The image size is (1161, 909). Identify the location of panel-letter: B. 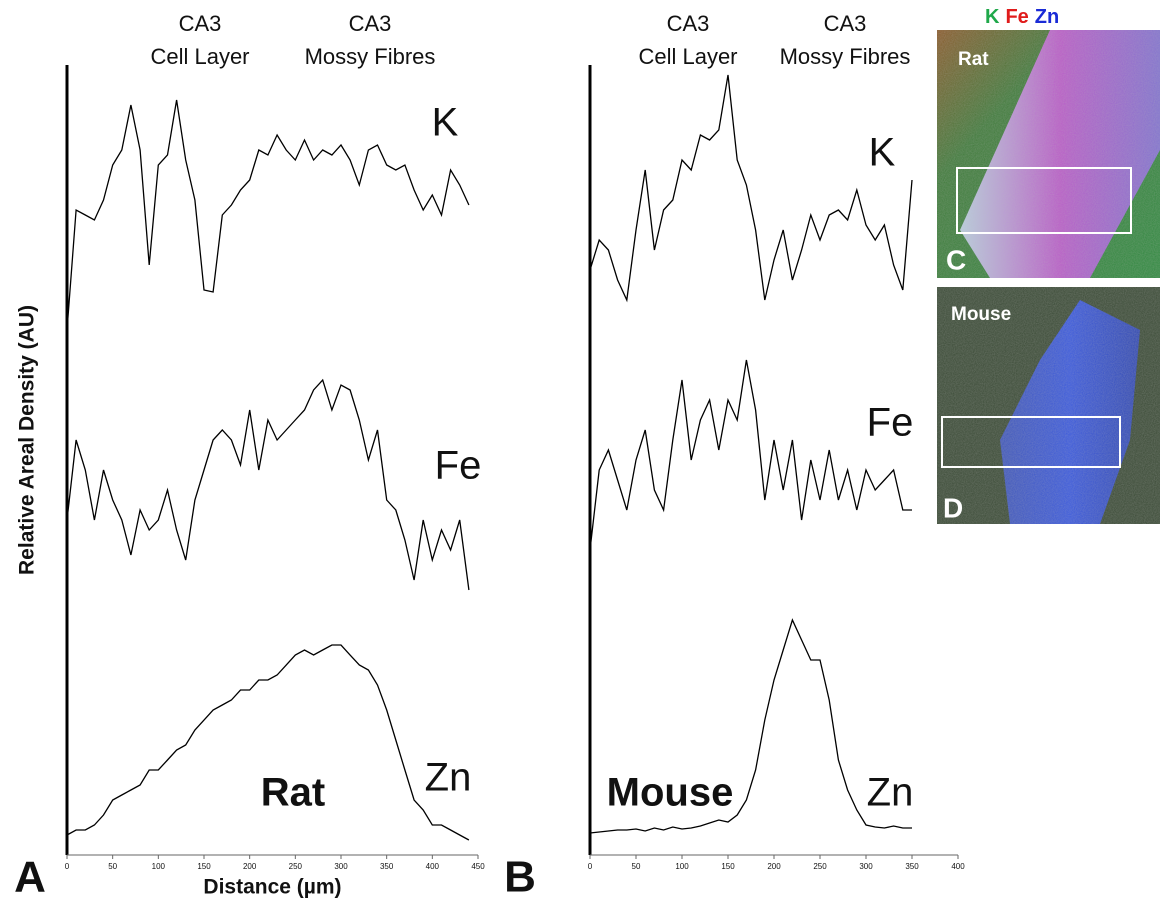
(520, 877).